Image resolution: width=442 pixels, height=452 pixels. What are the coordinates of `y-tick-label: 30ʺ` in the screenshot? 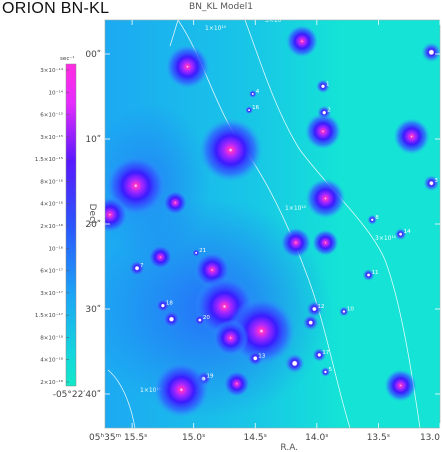 It's located at (93, 309).